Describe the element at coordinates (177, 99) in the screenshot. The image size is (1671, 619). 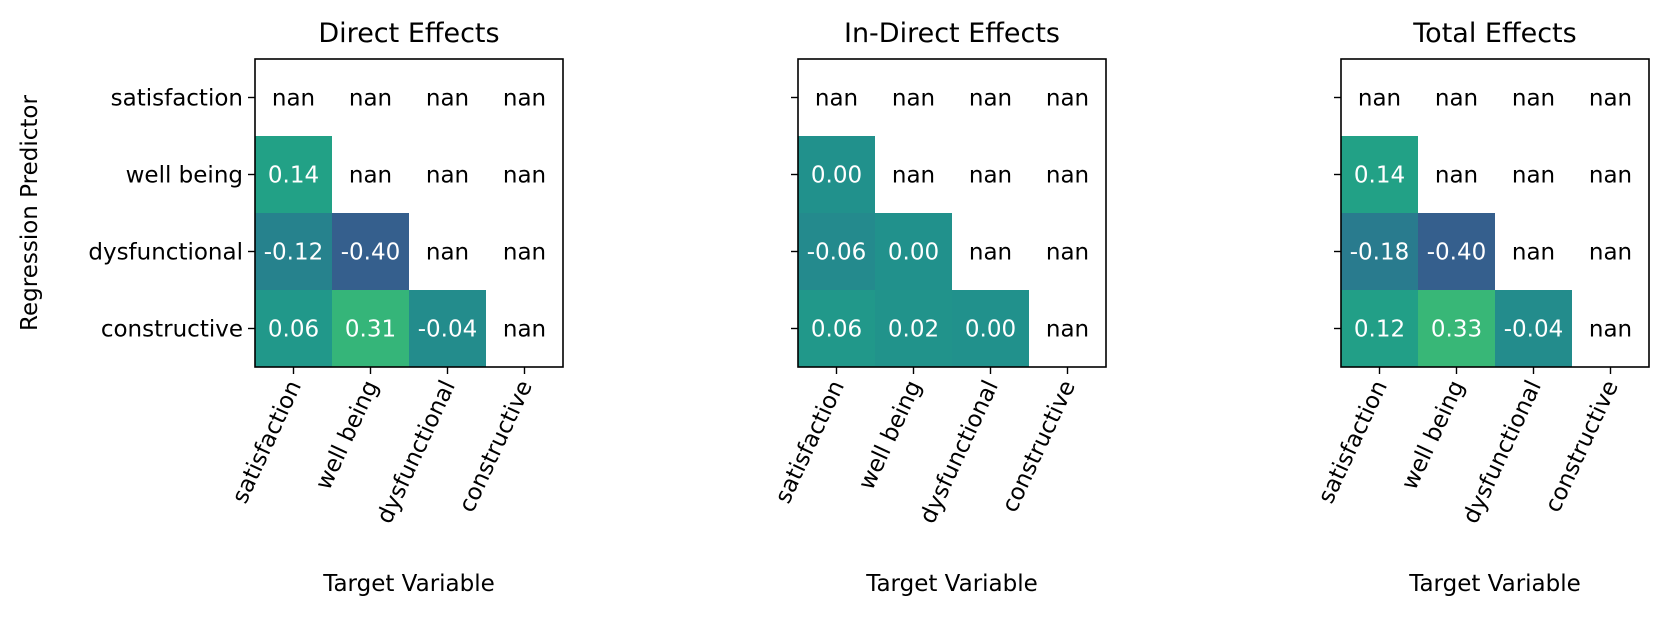
I see `y-tick-label: satisfaction` at that location.